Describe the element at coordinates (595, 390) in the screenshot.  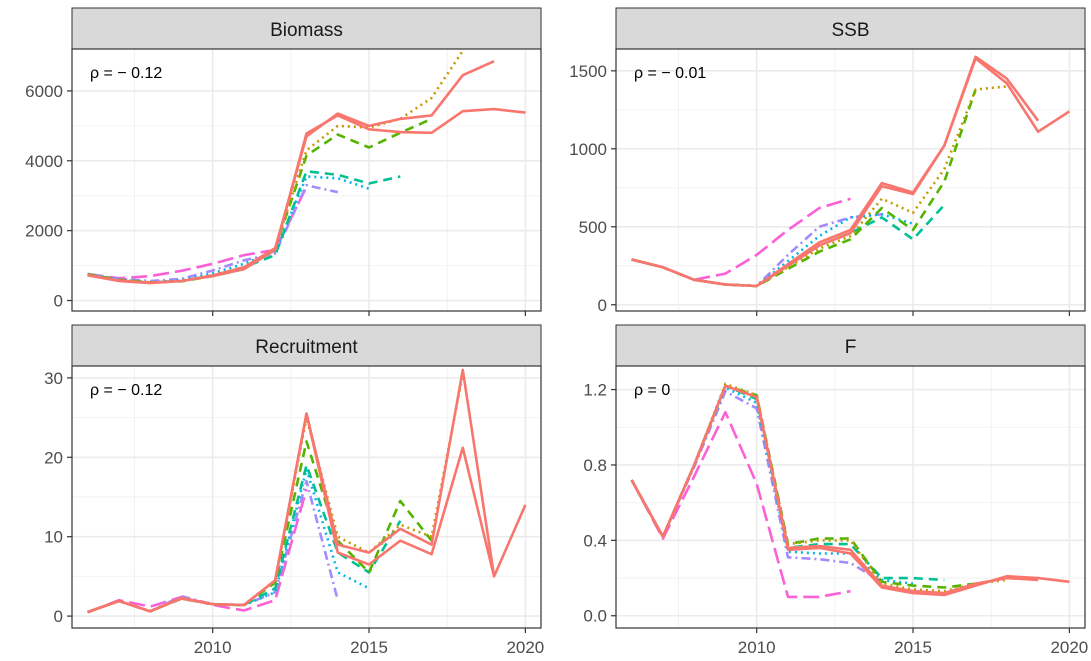
I see `y-tick-label: 1.2` at that location.